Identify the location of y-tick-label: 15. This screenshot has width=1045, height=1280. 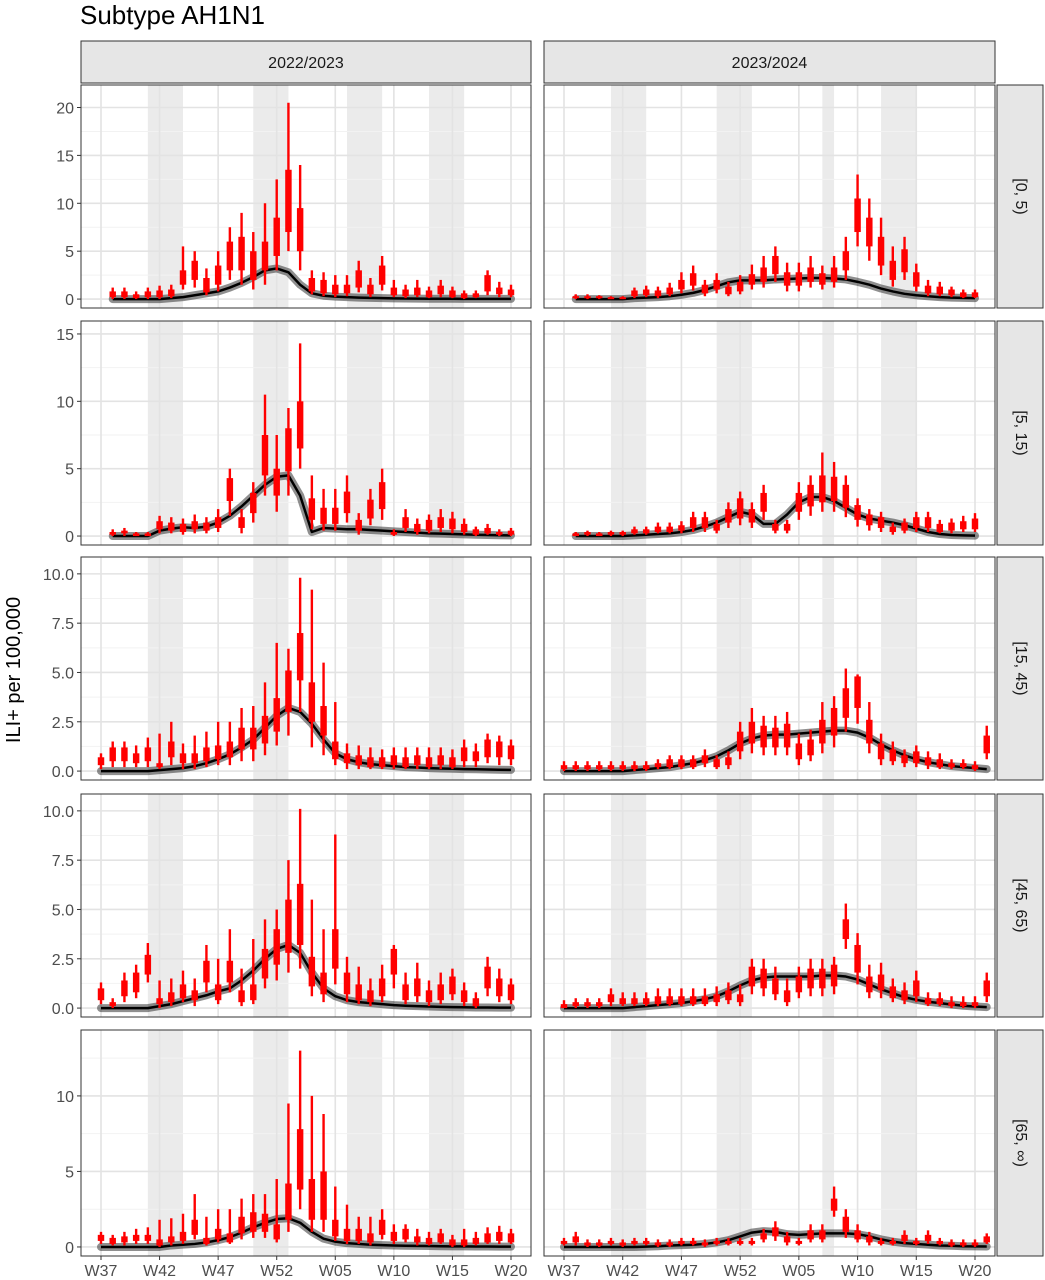
(65, 156).